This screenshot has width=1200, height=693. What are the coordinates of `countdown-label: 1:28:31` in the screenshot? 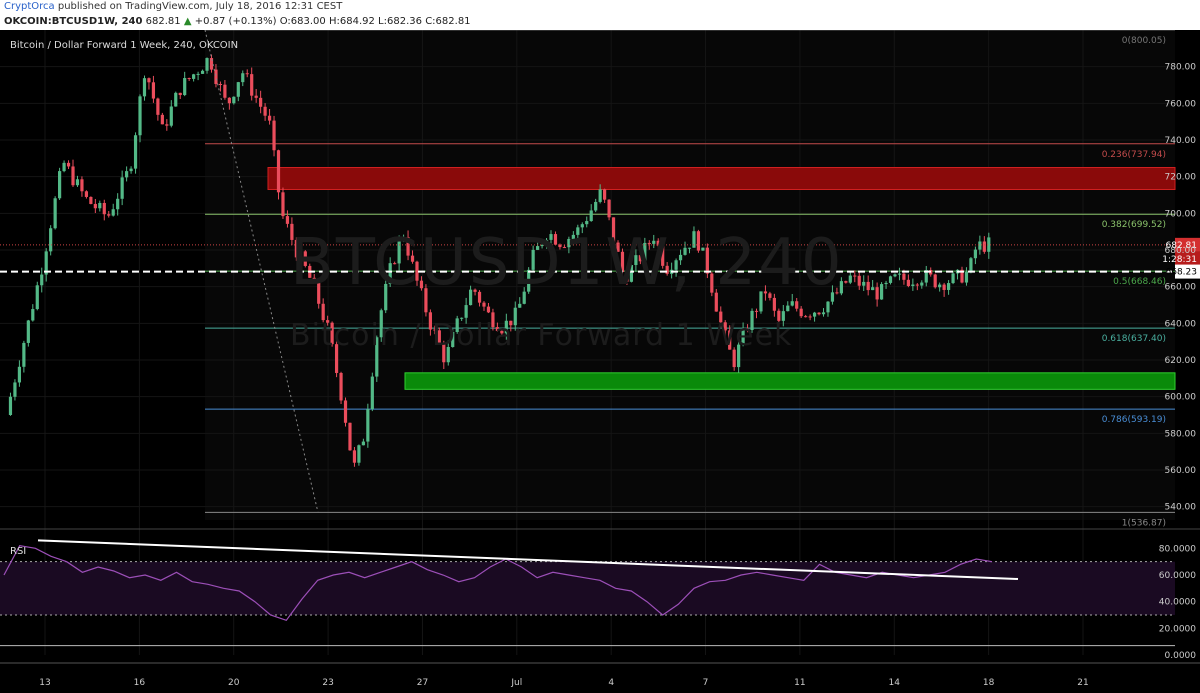 It's located at (1179, 260).